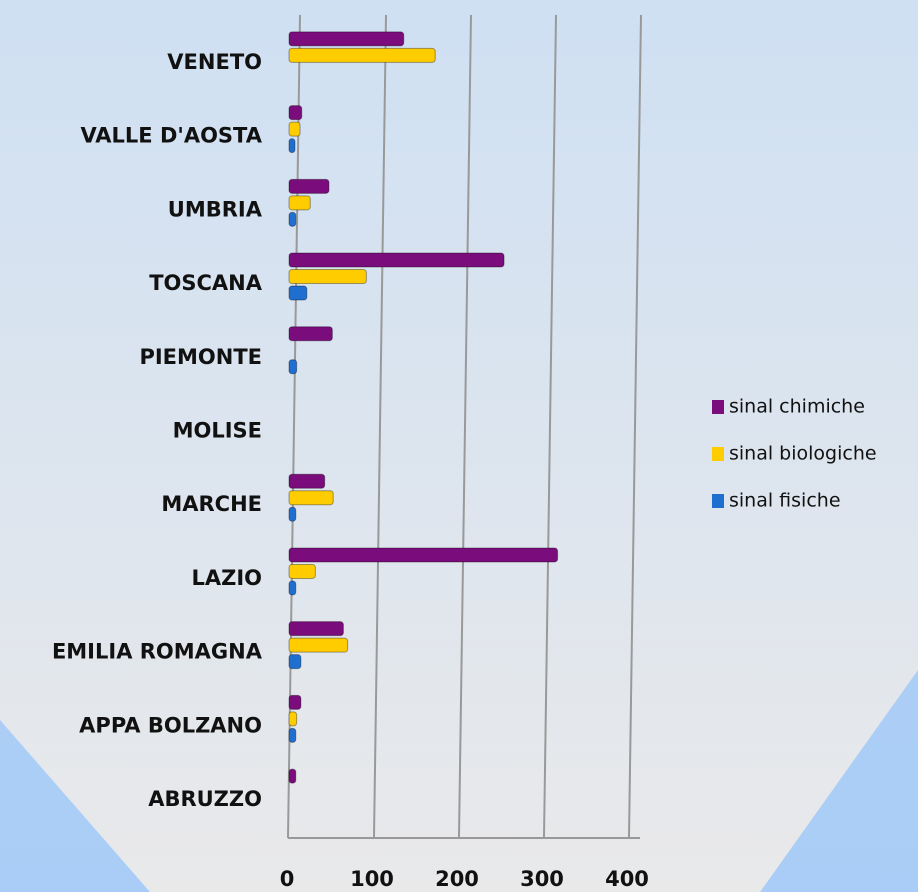  I want to click on x-tick-label: 100, so click(372, 879).